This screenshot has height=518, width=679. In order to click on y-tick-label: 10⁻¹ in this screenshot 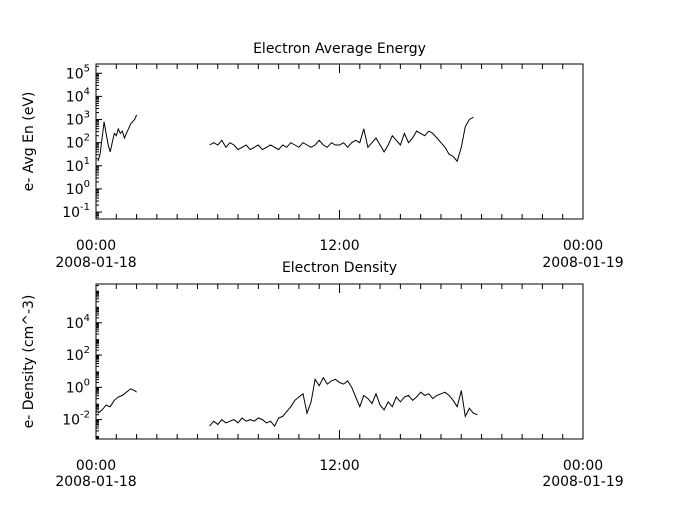, I will do `click(76, 211)`.